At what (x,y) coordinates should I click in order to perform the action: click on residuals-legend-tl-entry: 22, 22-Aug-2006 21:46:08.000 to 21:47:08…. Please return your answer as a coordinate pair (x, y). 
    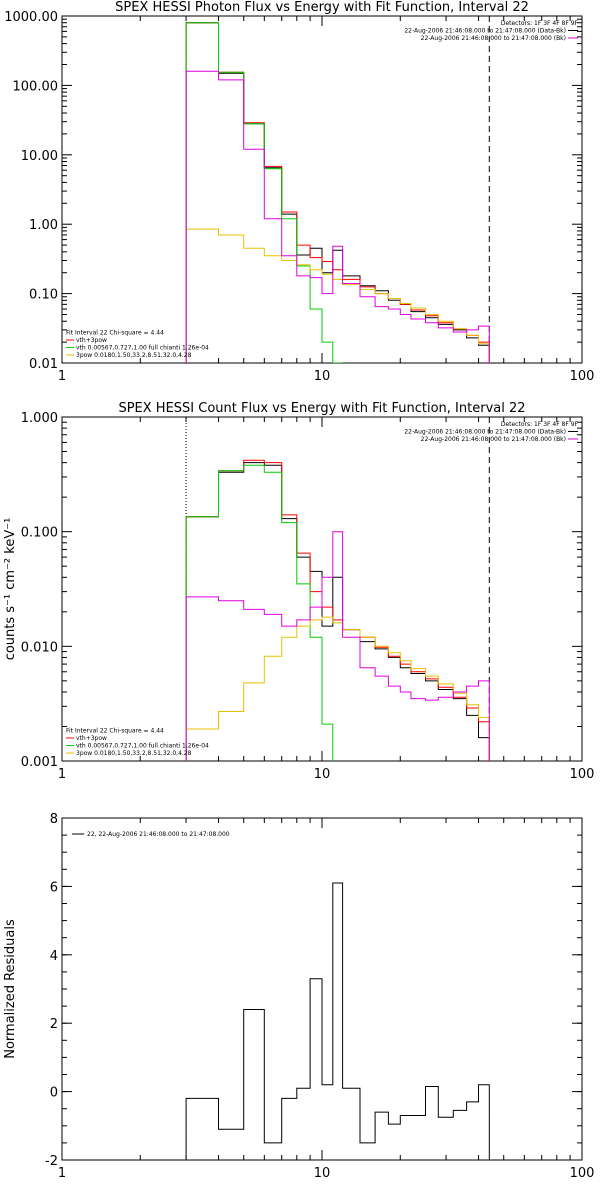
    Looking at the image, I should click on (158, 834).